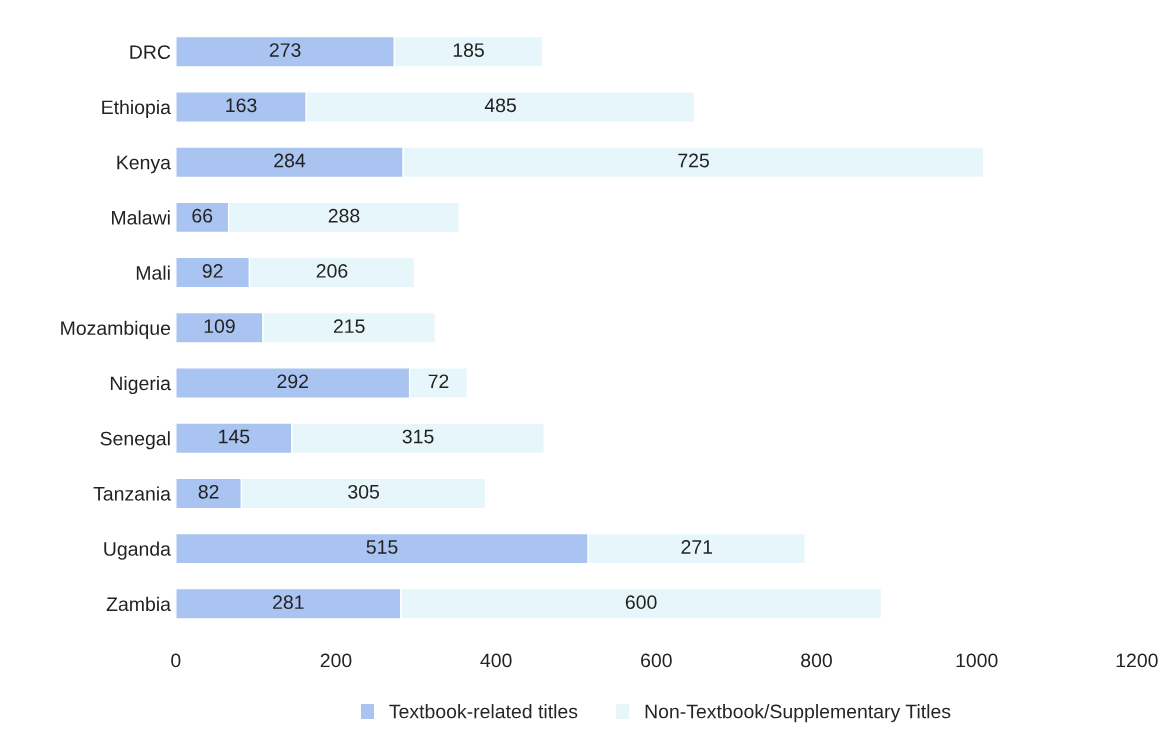 The image size is (1172, 745). Describe the element at coordinates (641, 602) in the screenshot. I see `data-label: 600` at that location.